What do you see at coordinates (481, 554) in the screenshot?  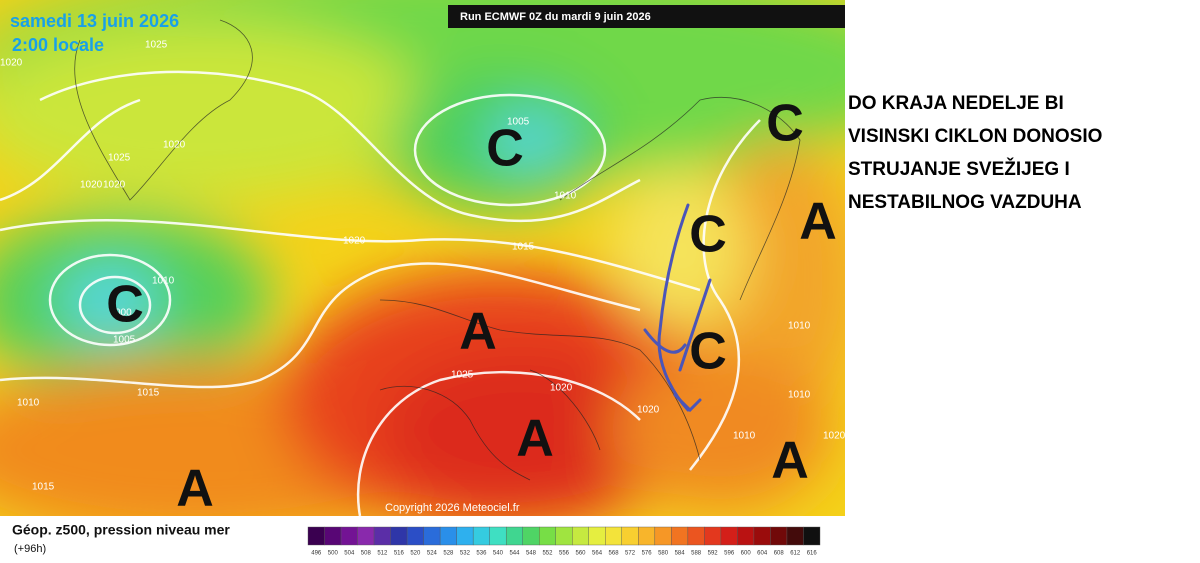 I see `scale-label: 536` at bounding box center [481, 554].